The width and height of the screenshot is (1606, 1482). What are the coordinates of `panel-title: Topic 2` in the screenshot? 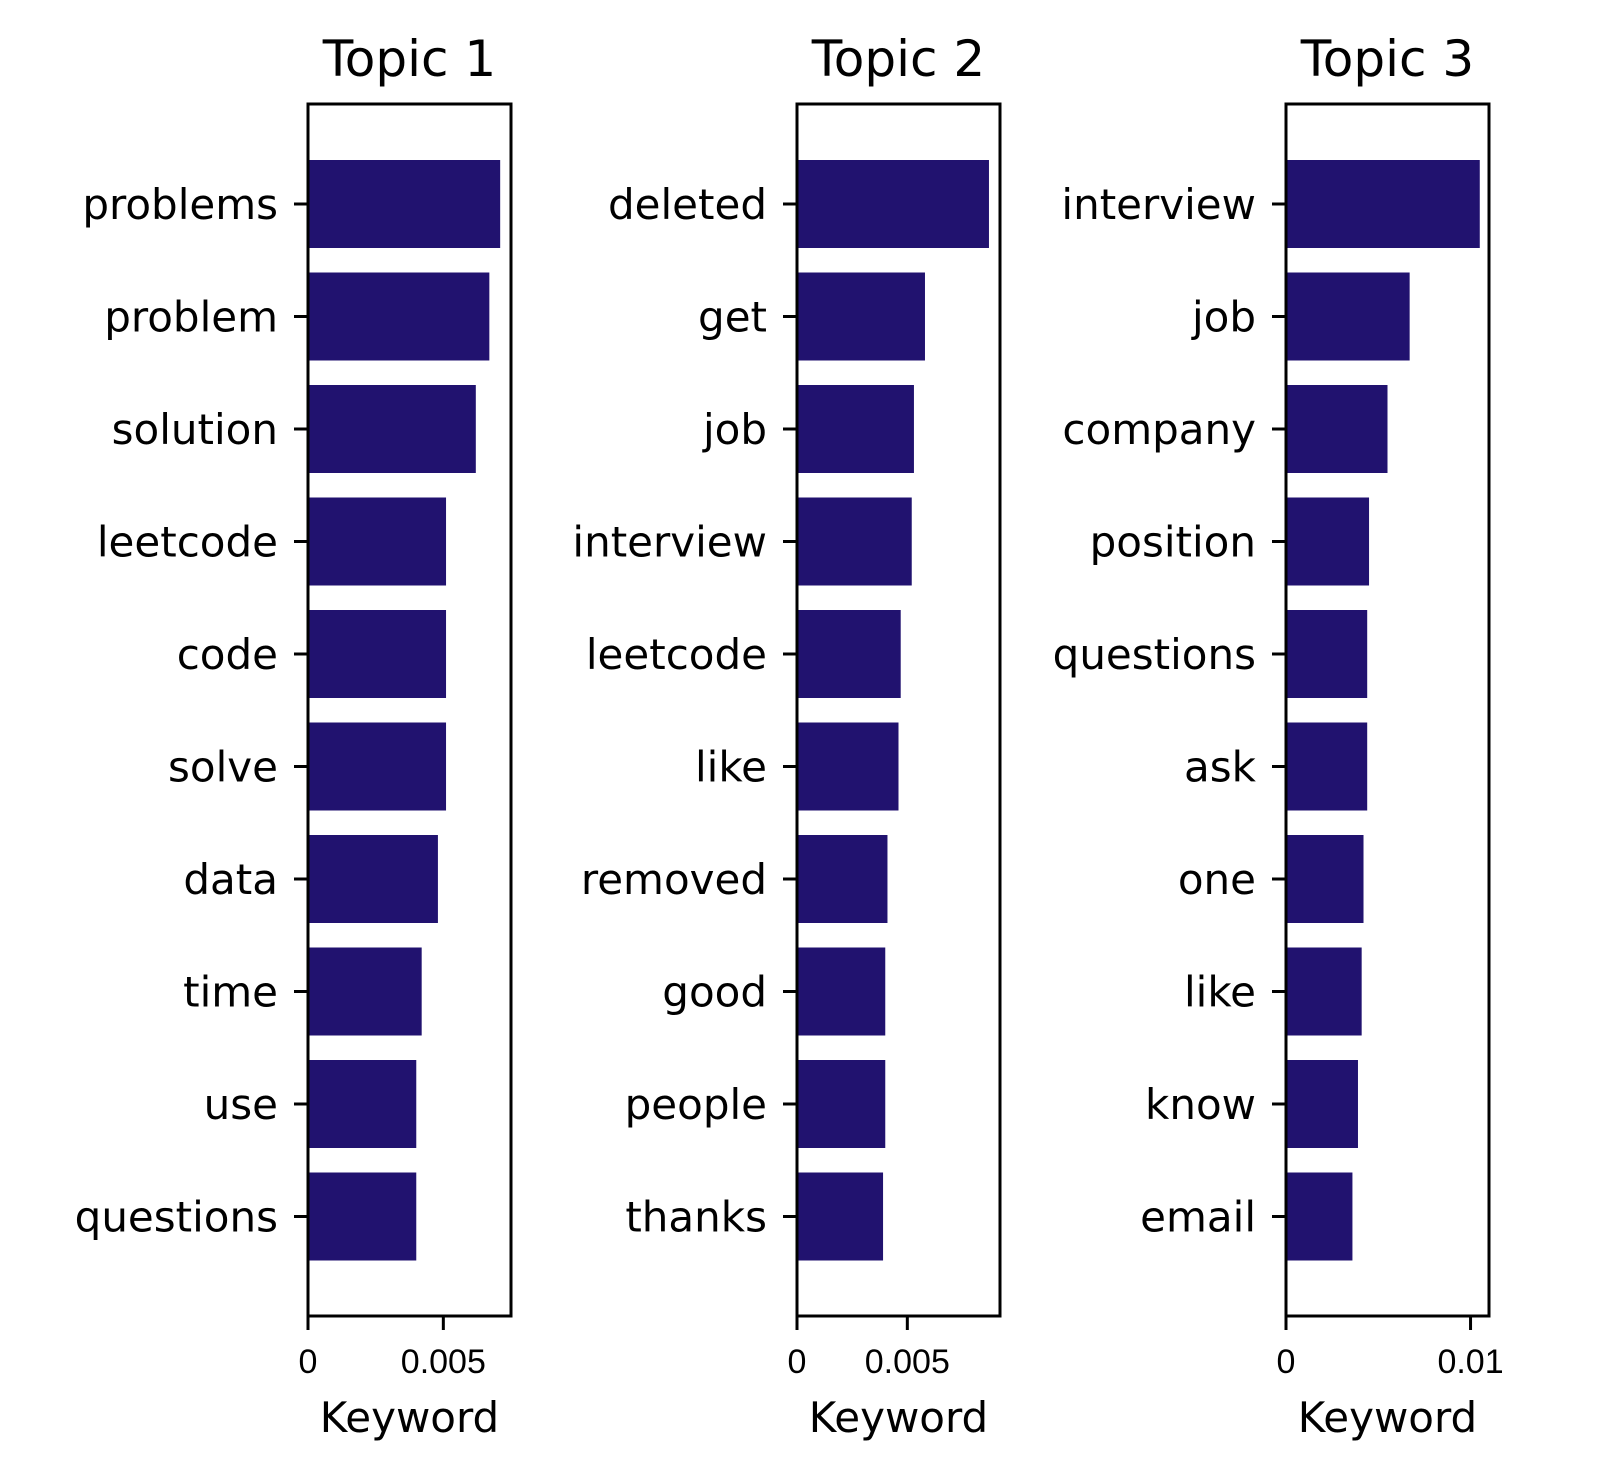 It's located at (898, 59).